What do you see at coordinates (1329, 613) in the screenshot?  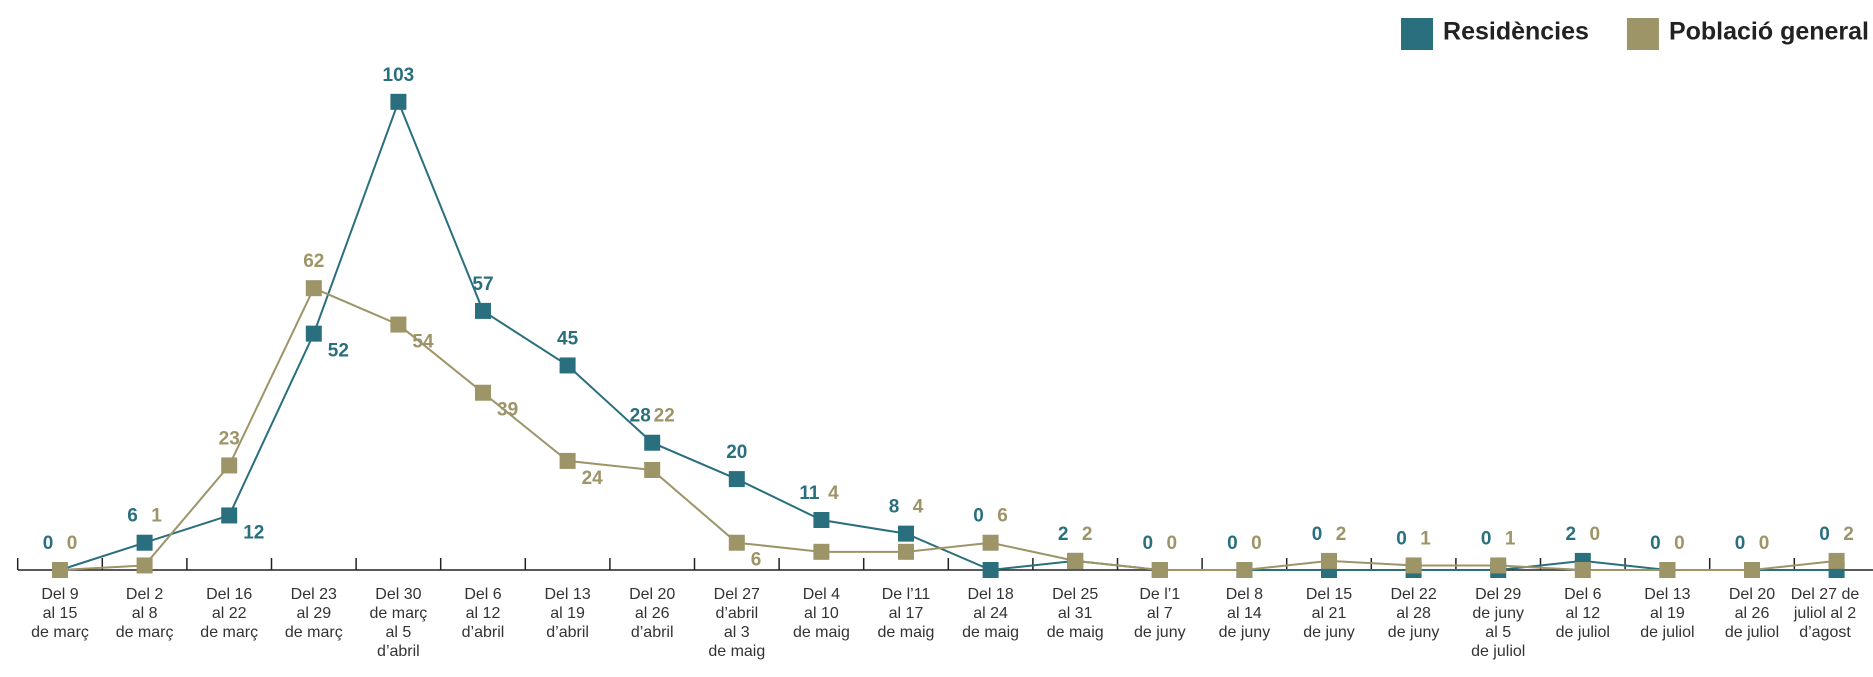 I see `x-tick-label: al 21` at bounding box center [1329, 613].